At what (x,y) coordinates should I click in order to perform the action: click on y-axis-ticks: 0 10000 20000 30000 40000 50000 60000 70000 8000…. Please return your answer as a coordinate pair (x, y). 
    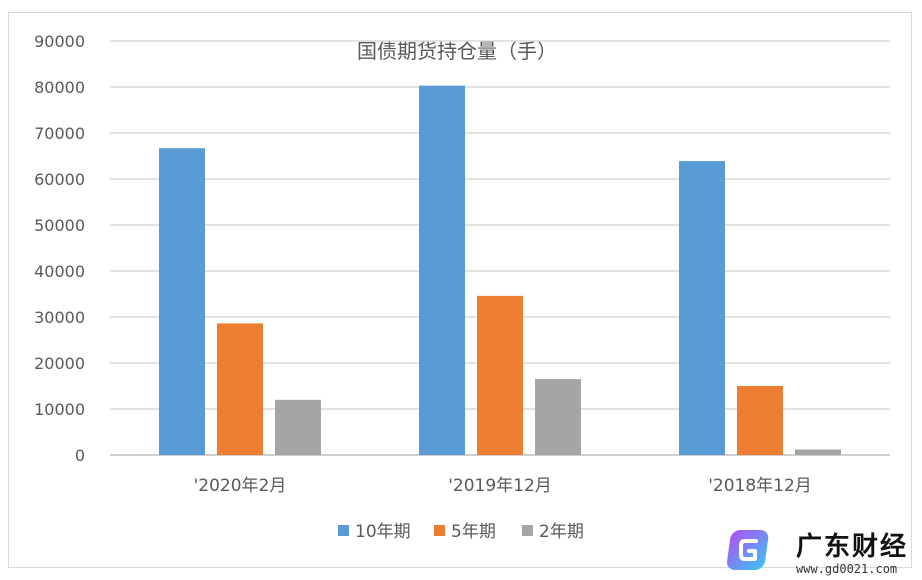
    Looking at the image, I should click on (59, 248).